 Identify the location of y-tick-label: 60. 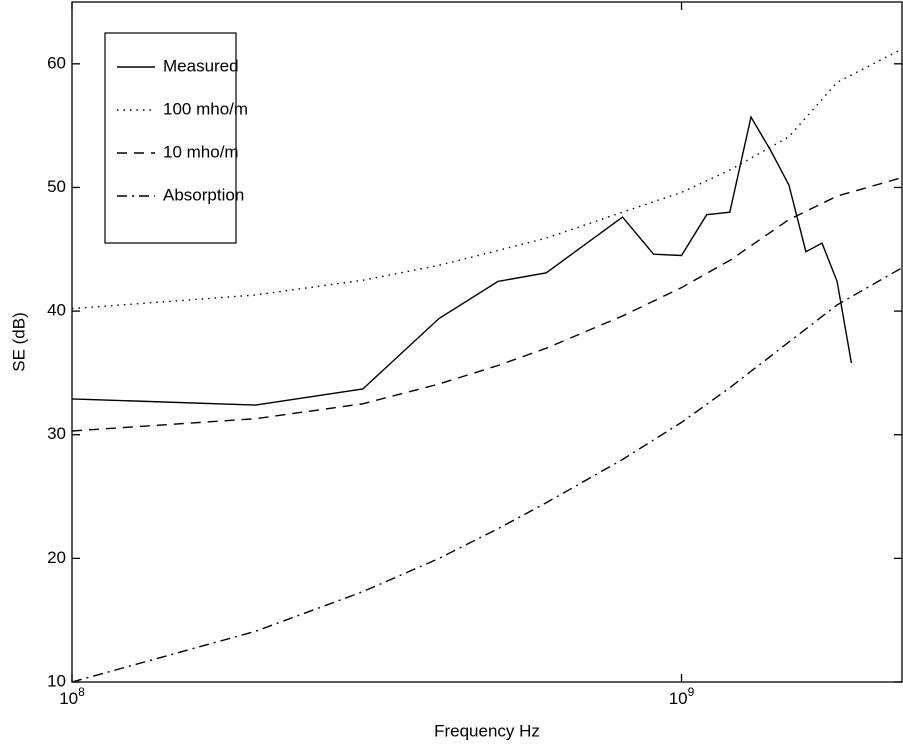
(56, 62).